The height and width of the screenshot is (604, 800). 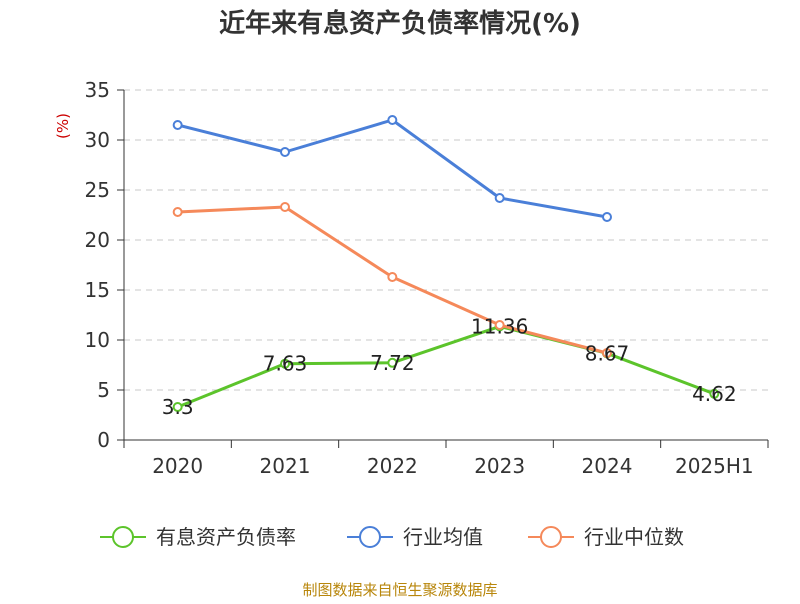 I want to click on data-labels: 3.3 7.63 7.72 11.36 8.67 4.62, so click(x=449, y=366).